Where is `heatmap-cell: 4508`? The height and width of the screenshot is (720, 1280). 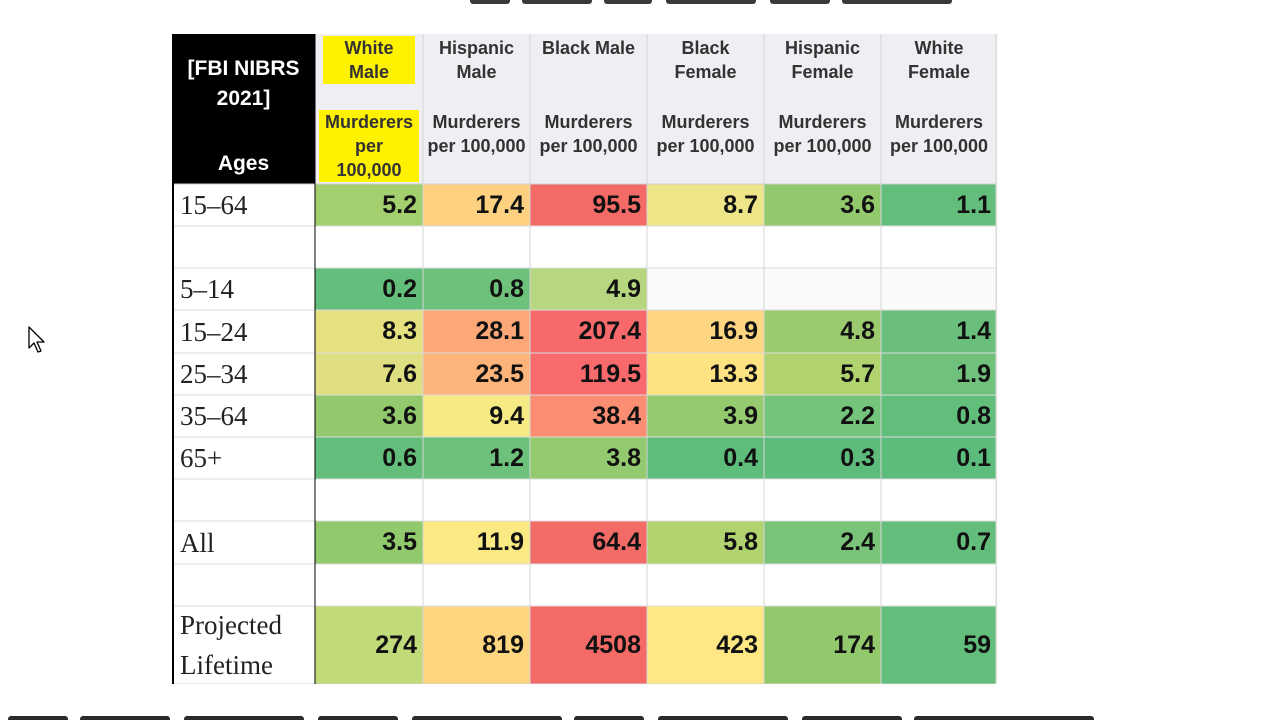
heatmap-cell: 4508 is located at coordinates (588, 645).